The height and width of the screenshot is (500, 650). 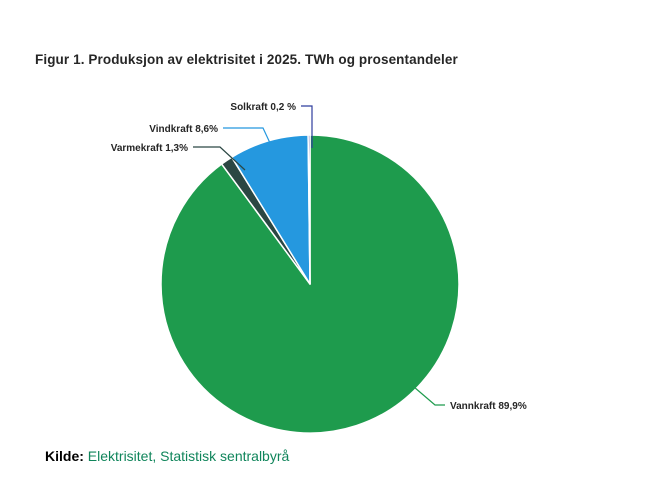 What do you see at coordinates (307, 126) in the screenshot?
I see `callout-line-solkraft` at bounding box center [307, 126].